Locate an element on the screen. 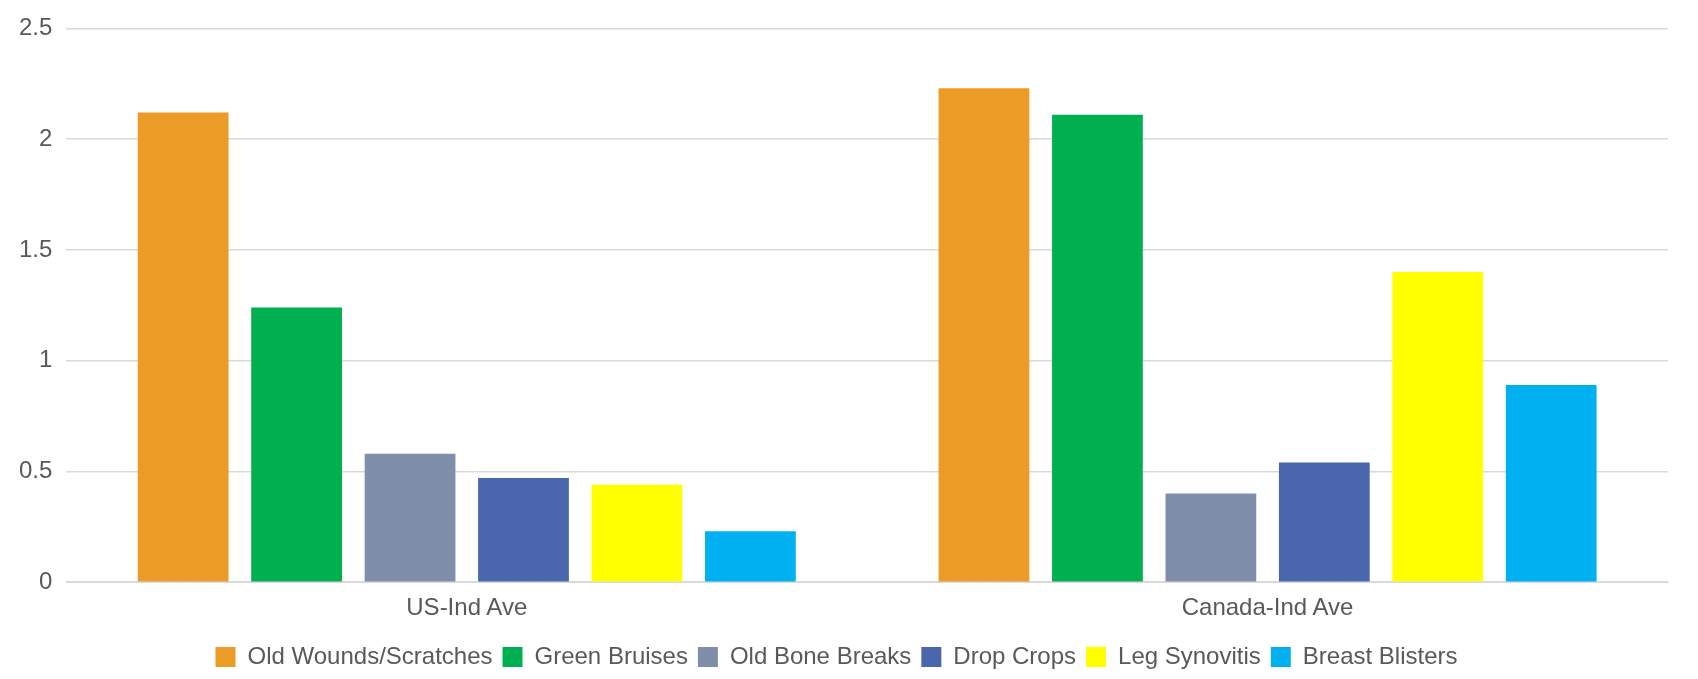 The image size is (1698, 679). y-tick-label: 0.5 is located at coordinates (35, 470).